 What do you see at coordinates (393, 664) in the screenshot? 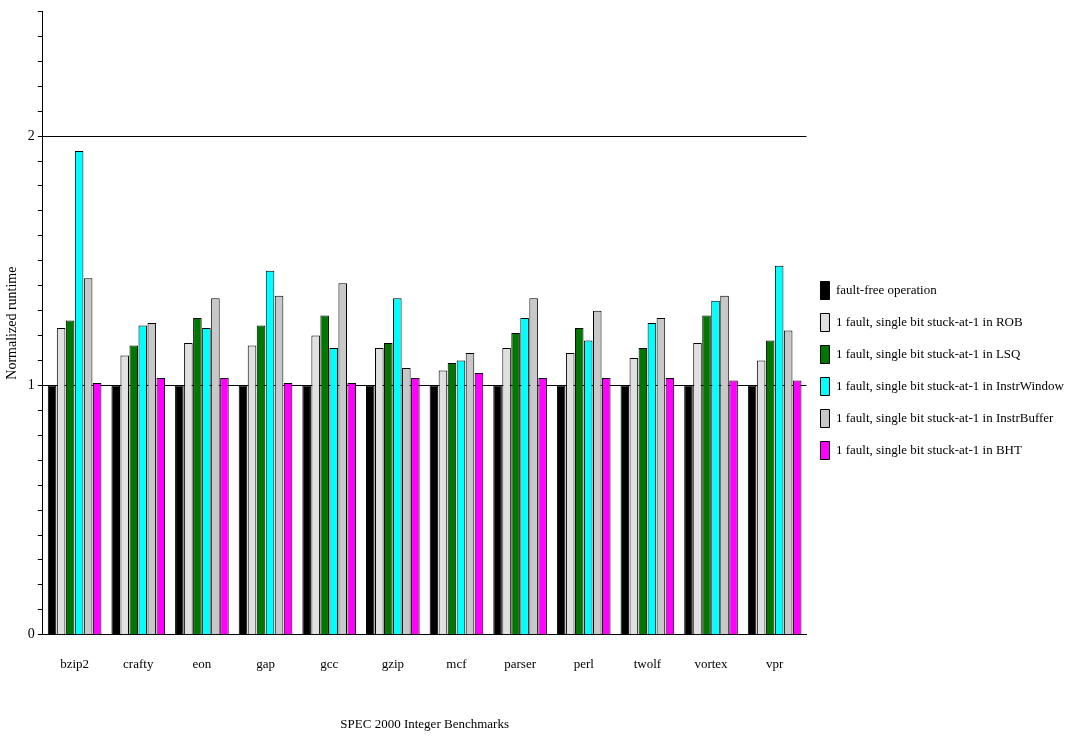
I see `x-tick-label: gzip` at bounding box center [393, 664].